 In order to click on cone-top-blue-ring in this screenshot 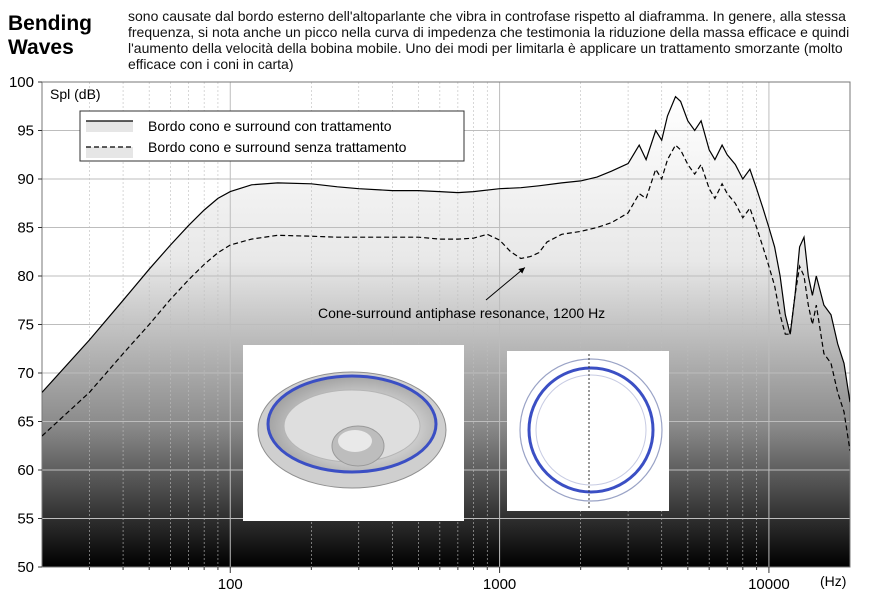, I will do `click(591, 430)`.